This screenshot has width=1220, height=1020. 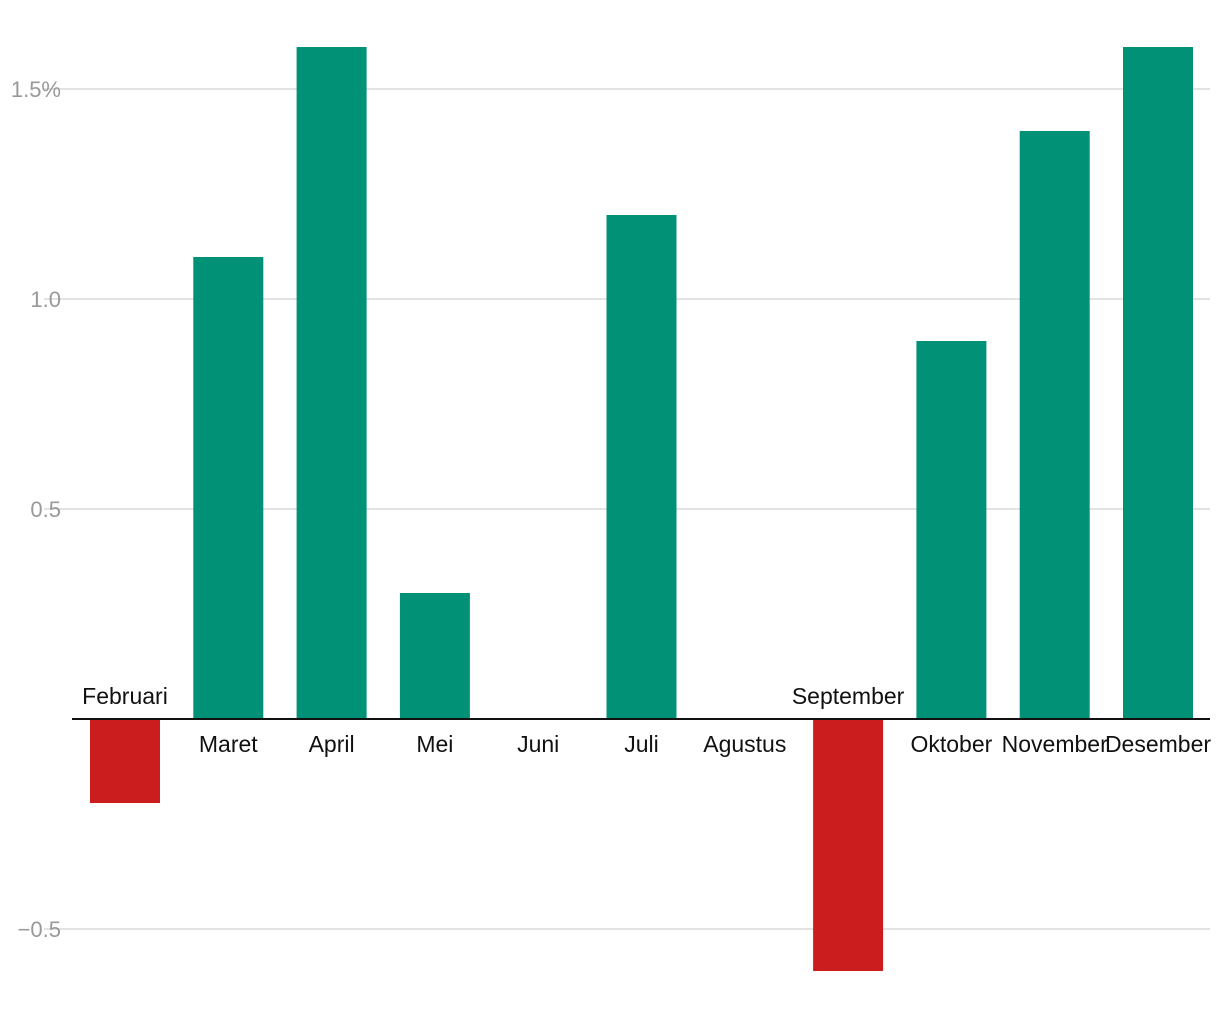 What do you see at coordinates (36, 89) in the screenshot?
I see `y-tick-label: 1.5%` at bounding box center [36, 89].